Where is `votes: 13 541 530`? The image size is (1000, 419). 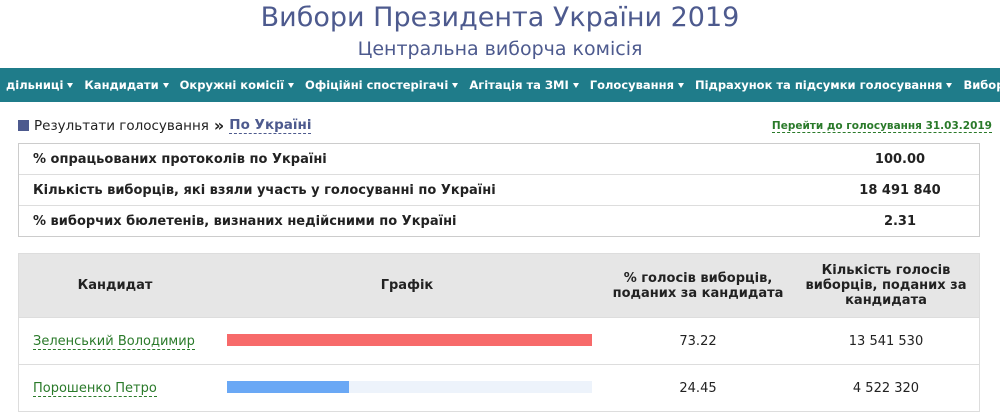
votes: 13 541 530 is located at coordinates (886, 341).